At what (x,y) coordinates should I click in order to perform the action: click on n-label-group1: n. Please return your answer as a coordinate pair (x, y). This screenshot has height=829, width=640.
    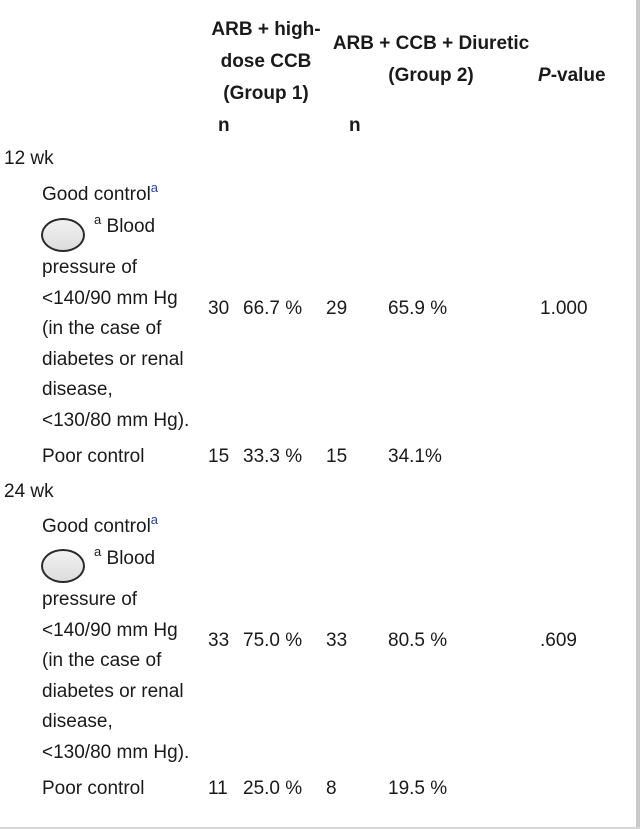
    Looking at the image, I should click on (224, 125).